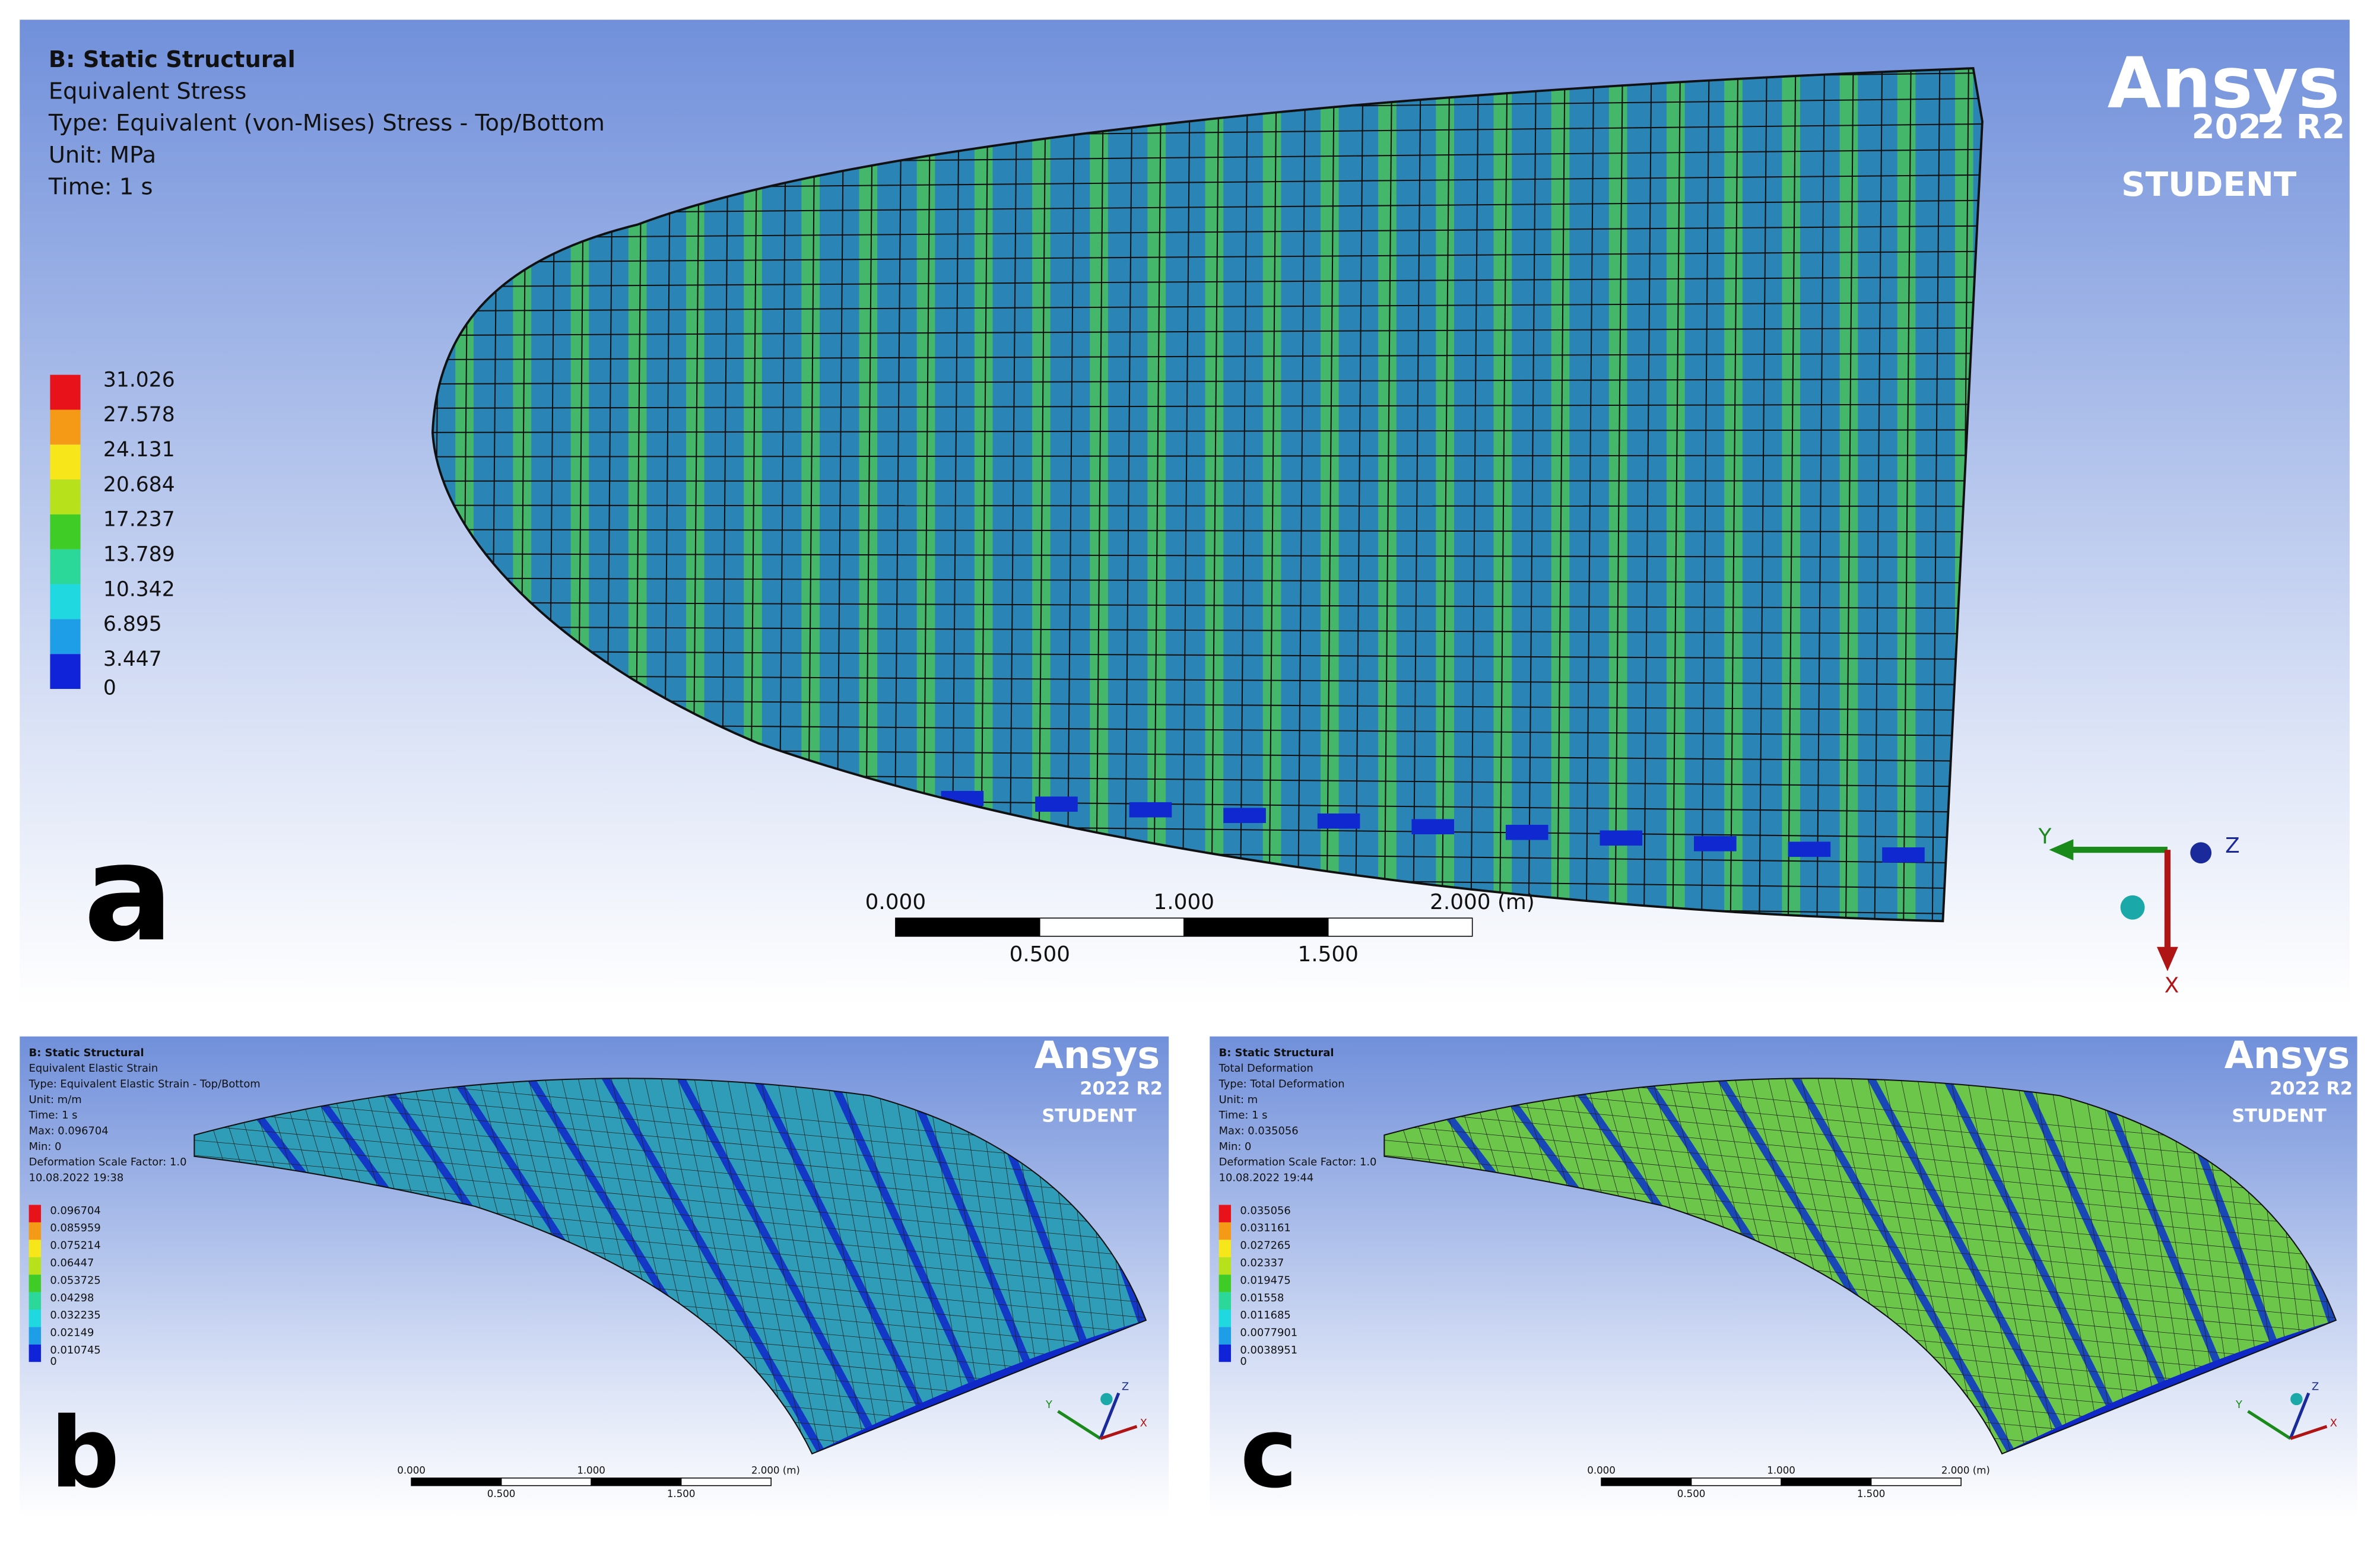 The height and width of the screenshot is (1541, 2380). I want to click on legend-label: 0.085959, so click(75, 1228).